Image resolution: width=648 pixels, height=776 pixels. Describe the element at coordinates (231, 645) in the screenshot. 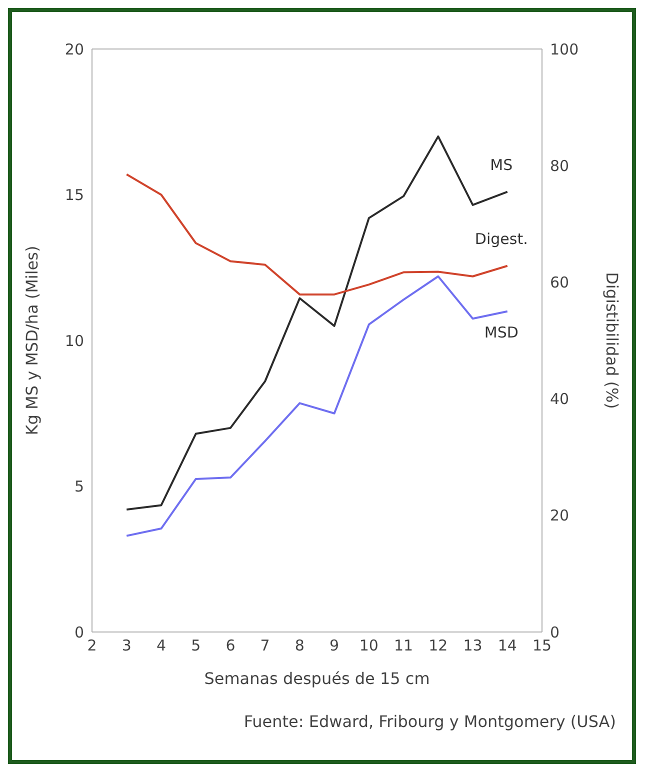

I see `x-tick-label: 6` at that location.